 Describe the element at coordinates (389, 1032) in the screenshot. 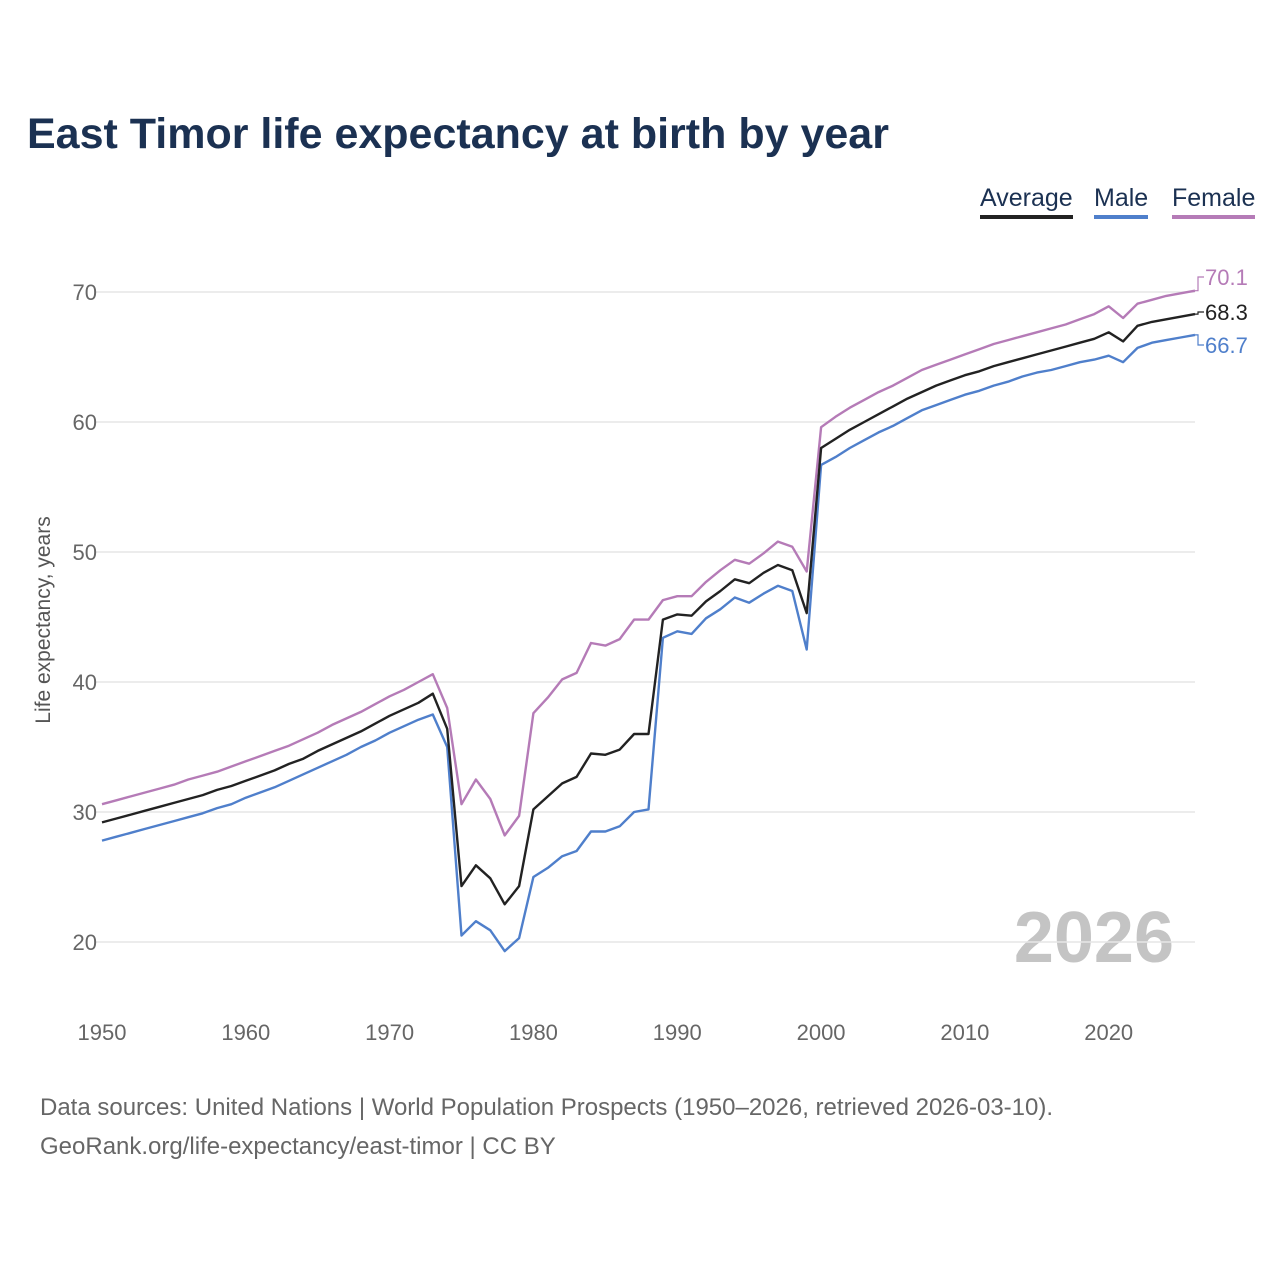

I see `x-tick-label: 1970` at that location.